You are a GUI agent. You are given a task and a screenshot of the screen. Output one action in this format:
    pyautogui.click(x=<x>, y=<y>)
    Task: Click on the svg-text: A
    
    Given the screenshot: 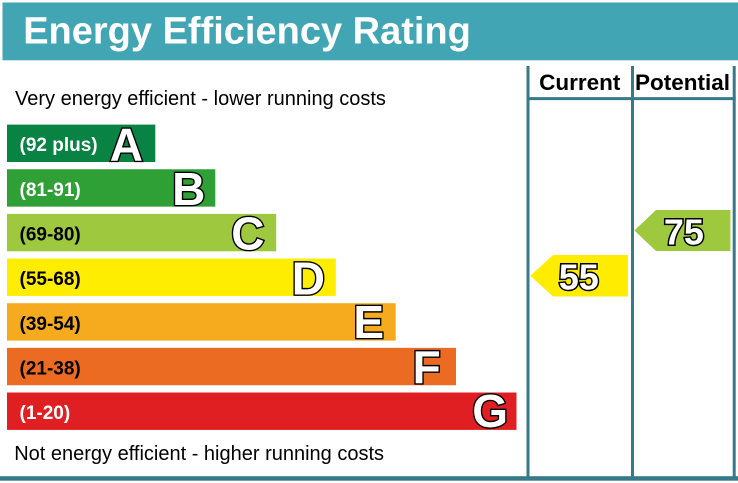 What is the action you would take?
    pyautogui.click(x=126, y=144)
    